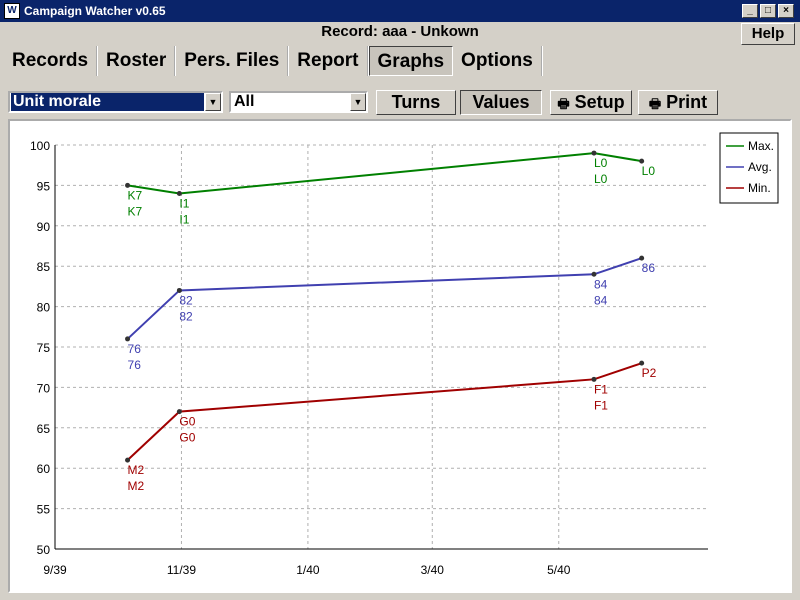  What do you see at coordinates (107, 102) in the screenshot?
I see `metric-select-value: Unit morale` at bounding box center [107, 102].